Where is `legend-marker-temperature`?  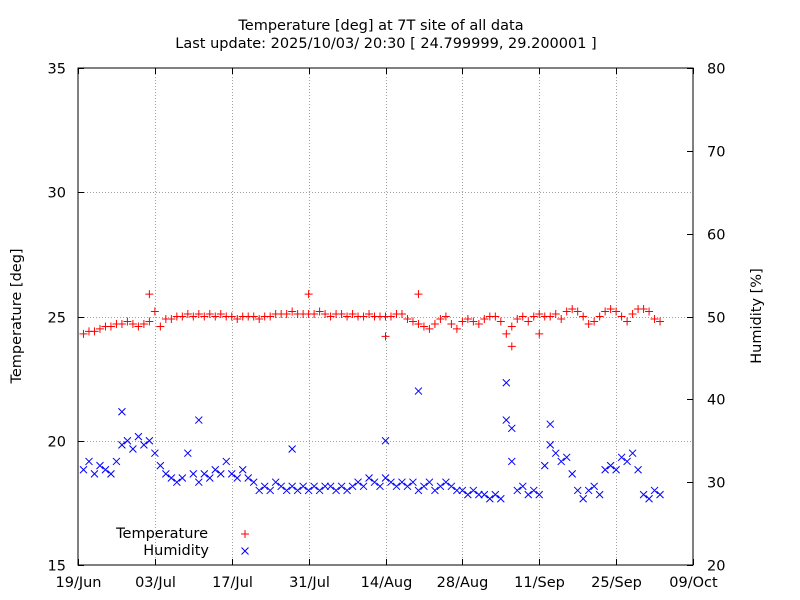
legend-marker-temperature is located at coordinates (245, 534).